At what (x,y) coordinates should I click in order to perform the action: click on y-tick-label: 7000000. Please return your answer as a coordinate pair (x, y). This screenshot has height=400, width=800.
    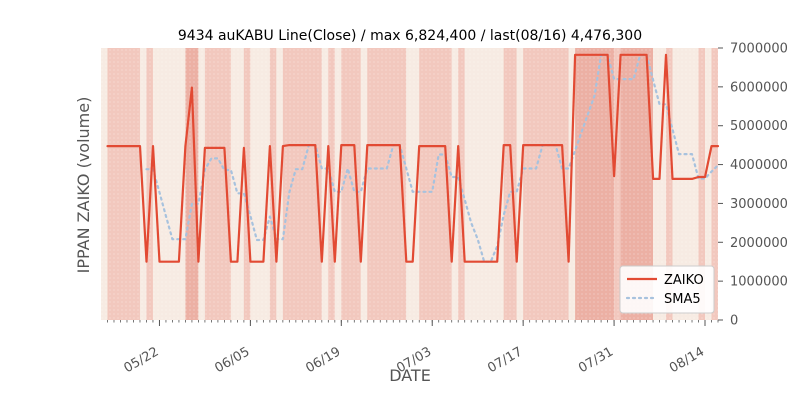
    Looking at the image, I should click on (759, 49).